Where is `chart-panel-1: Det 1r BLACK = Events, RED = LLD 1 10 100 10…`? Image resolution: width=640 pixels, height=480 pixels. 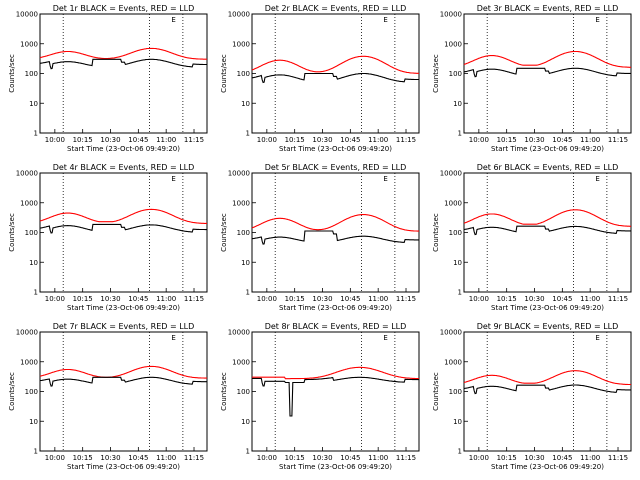
chart-panel-1: Det 1r BLACK = Events, RED = LLD 1 10 100 10… is located at coordinates (108, 78).